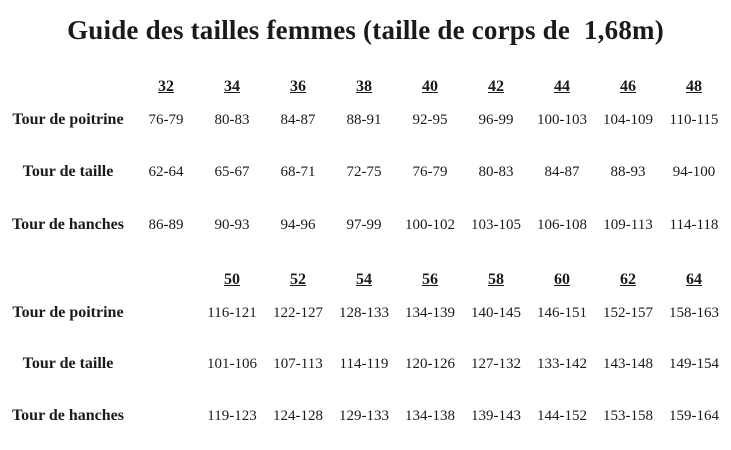 The height and width of the screenshot is (450, 731). I want to click on measurement-cell: 100-102, so click(430, 224).